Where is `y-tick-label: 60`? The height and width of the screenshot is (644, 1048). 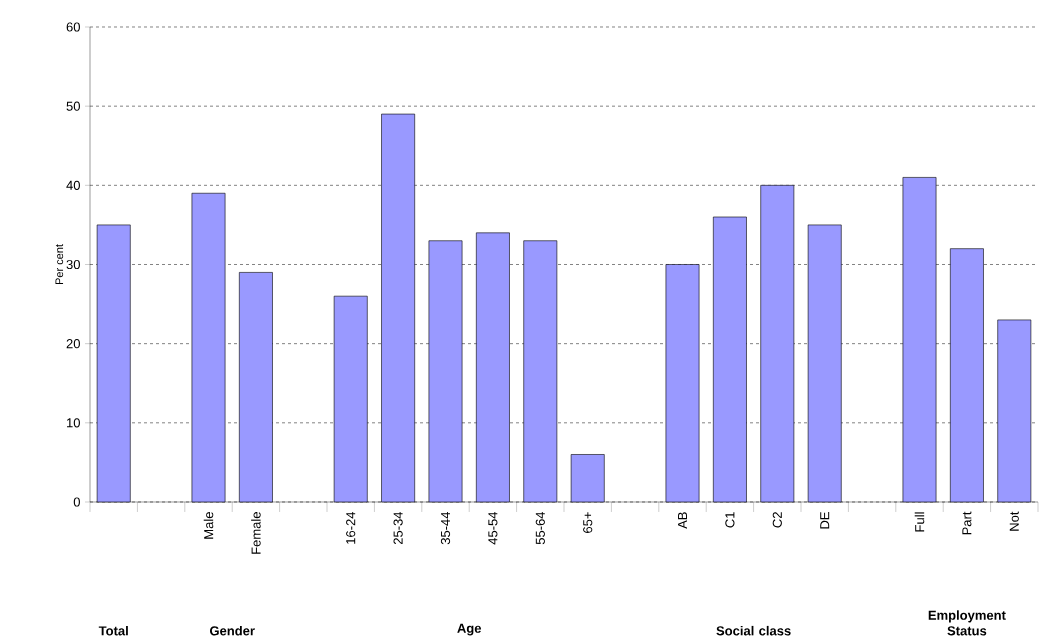
y-tick-label: 60 is located at coordinates (73, 27).